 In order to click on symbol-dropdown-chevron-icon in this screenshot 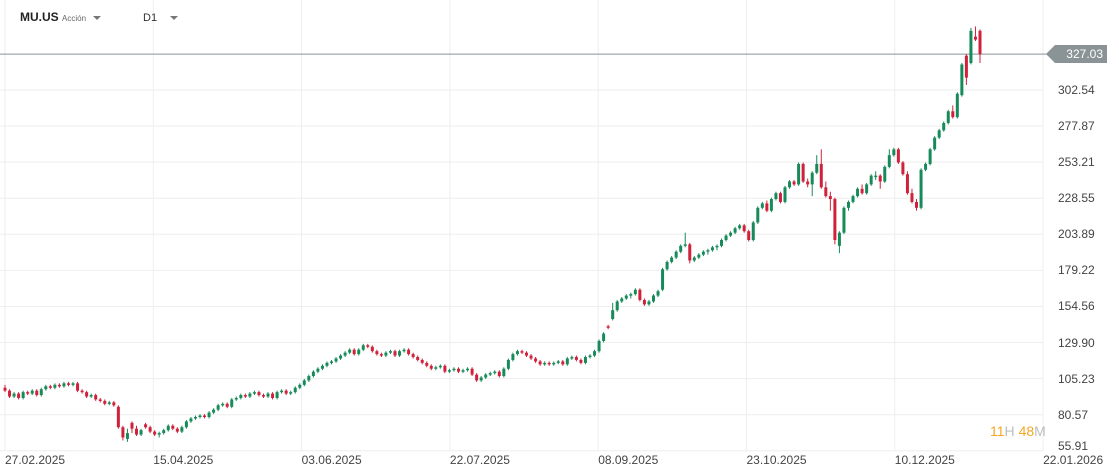, I will do `click(97, 18)`.